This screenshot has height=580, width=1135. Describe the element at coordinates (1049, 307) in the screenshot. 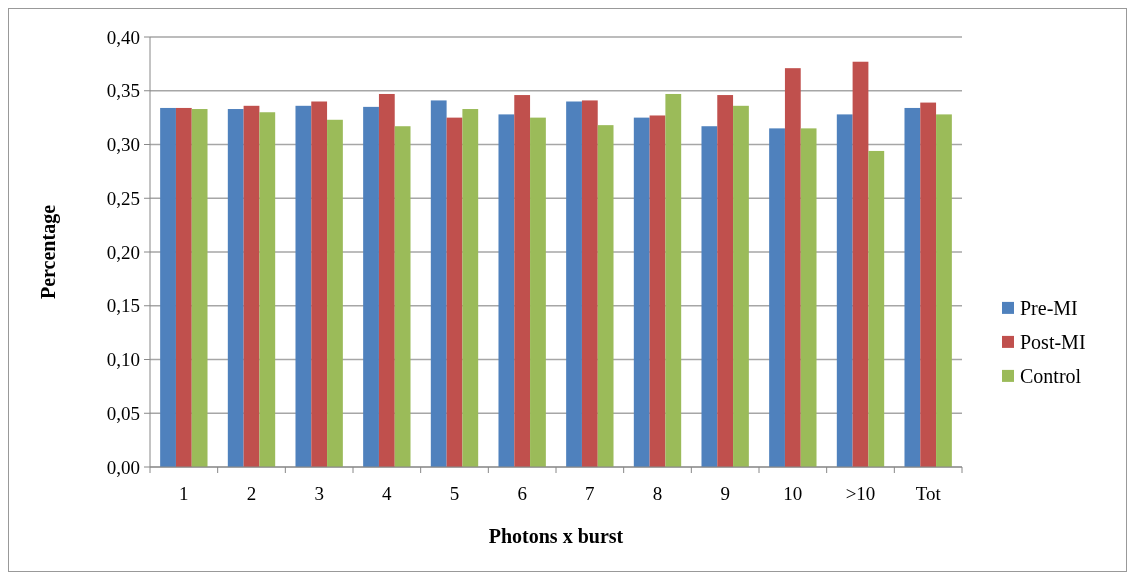

I see `legend-label: Pre-MI` at that location.